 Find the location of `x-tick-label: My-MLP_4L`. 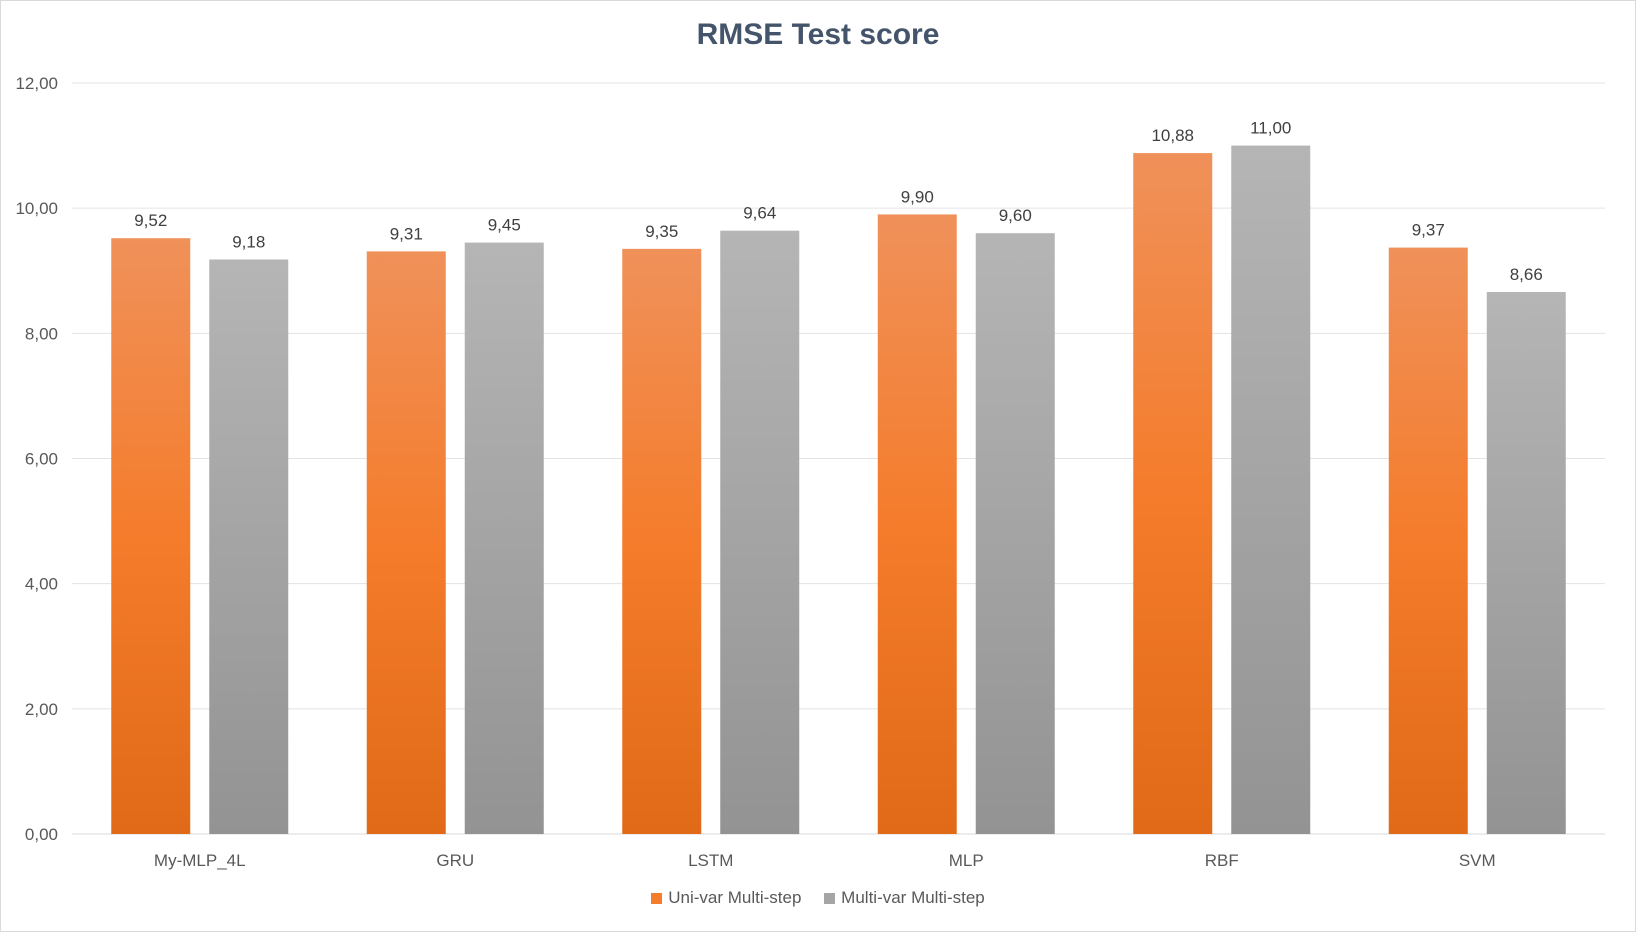

x-tick-label: My-MLP_4L is located at coordinates (200, 860).